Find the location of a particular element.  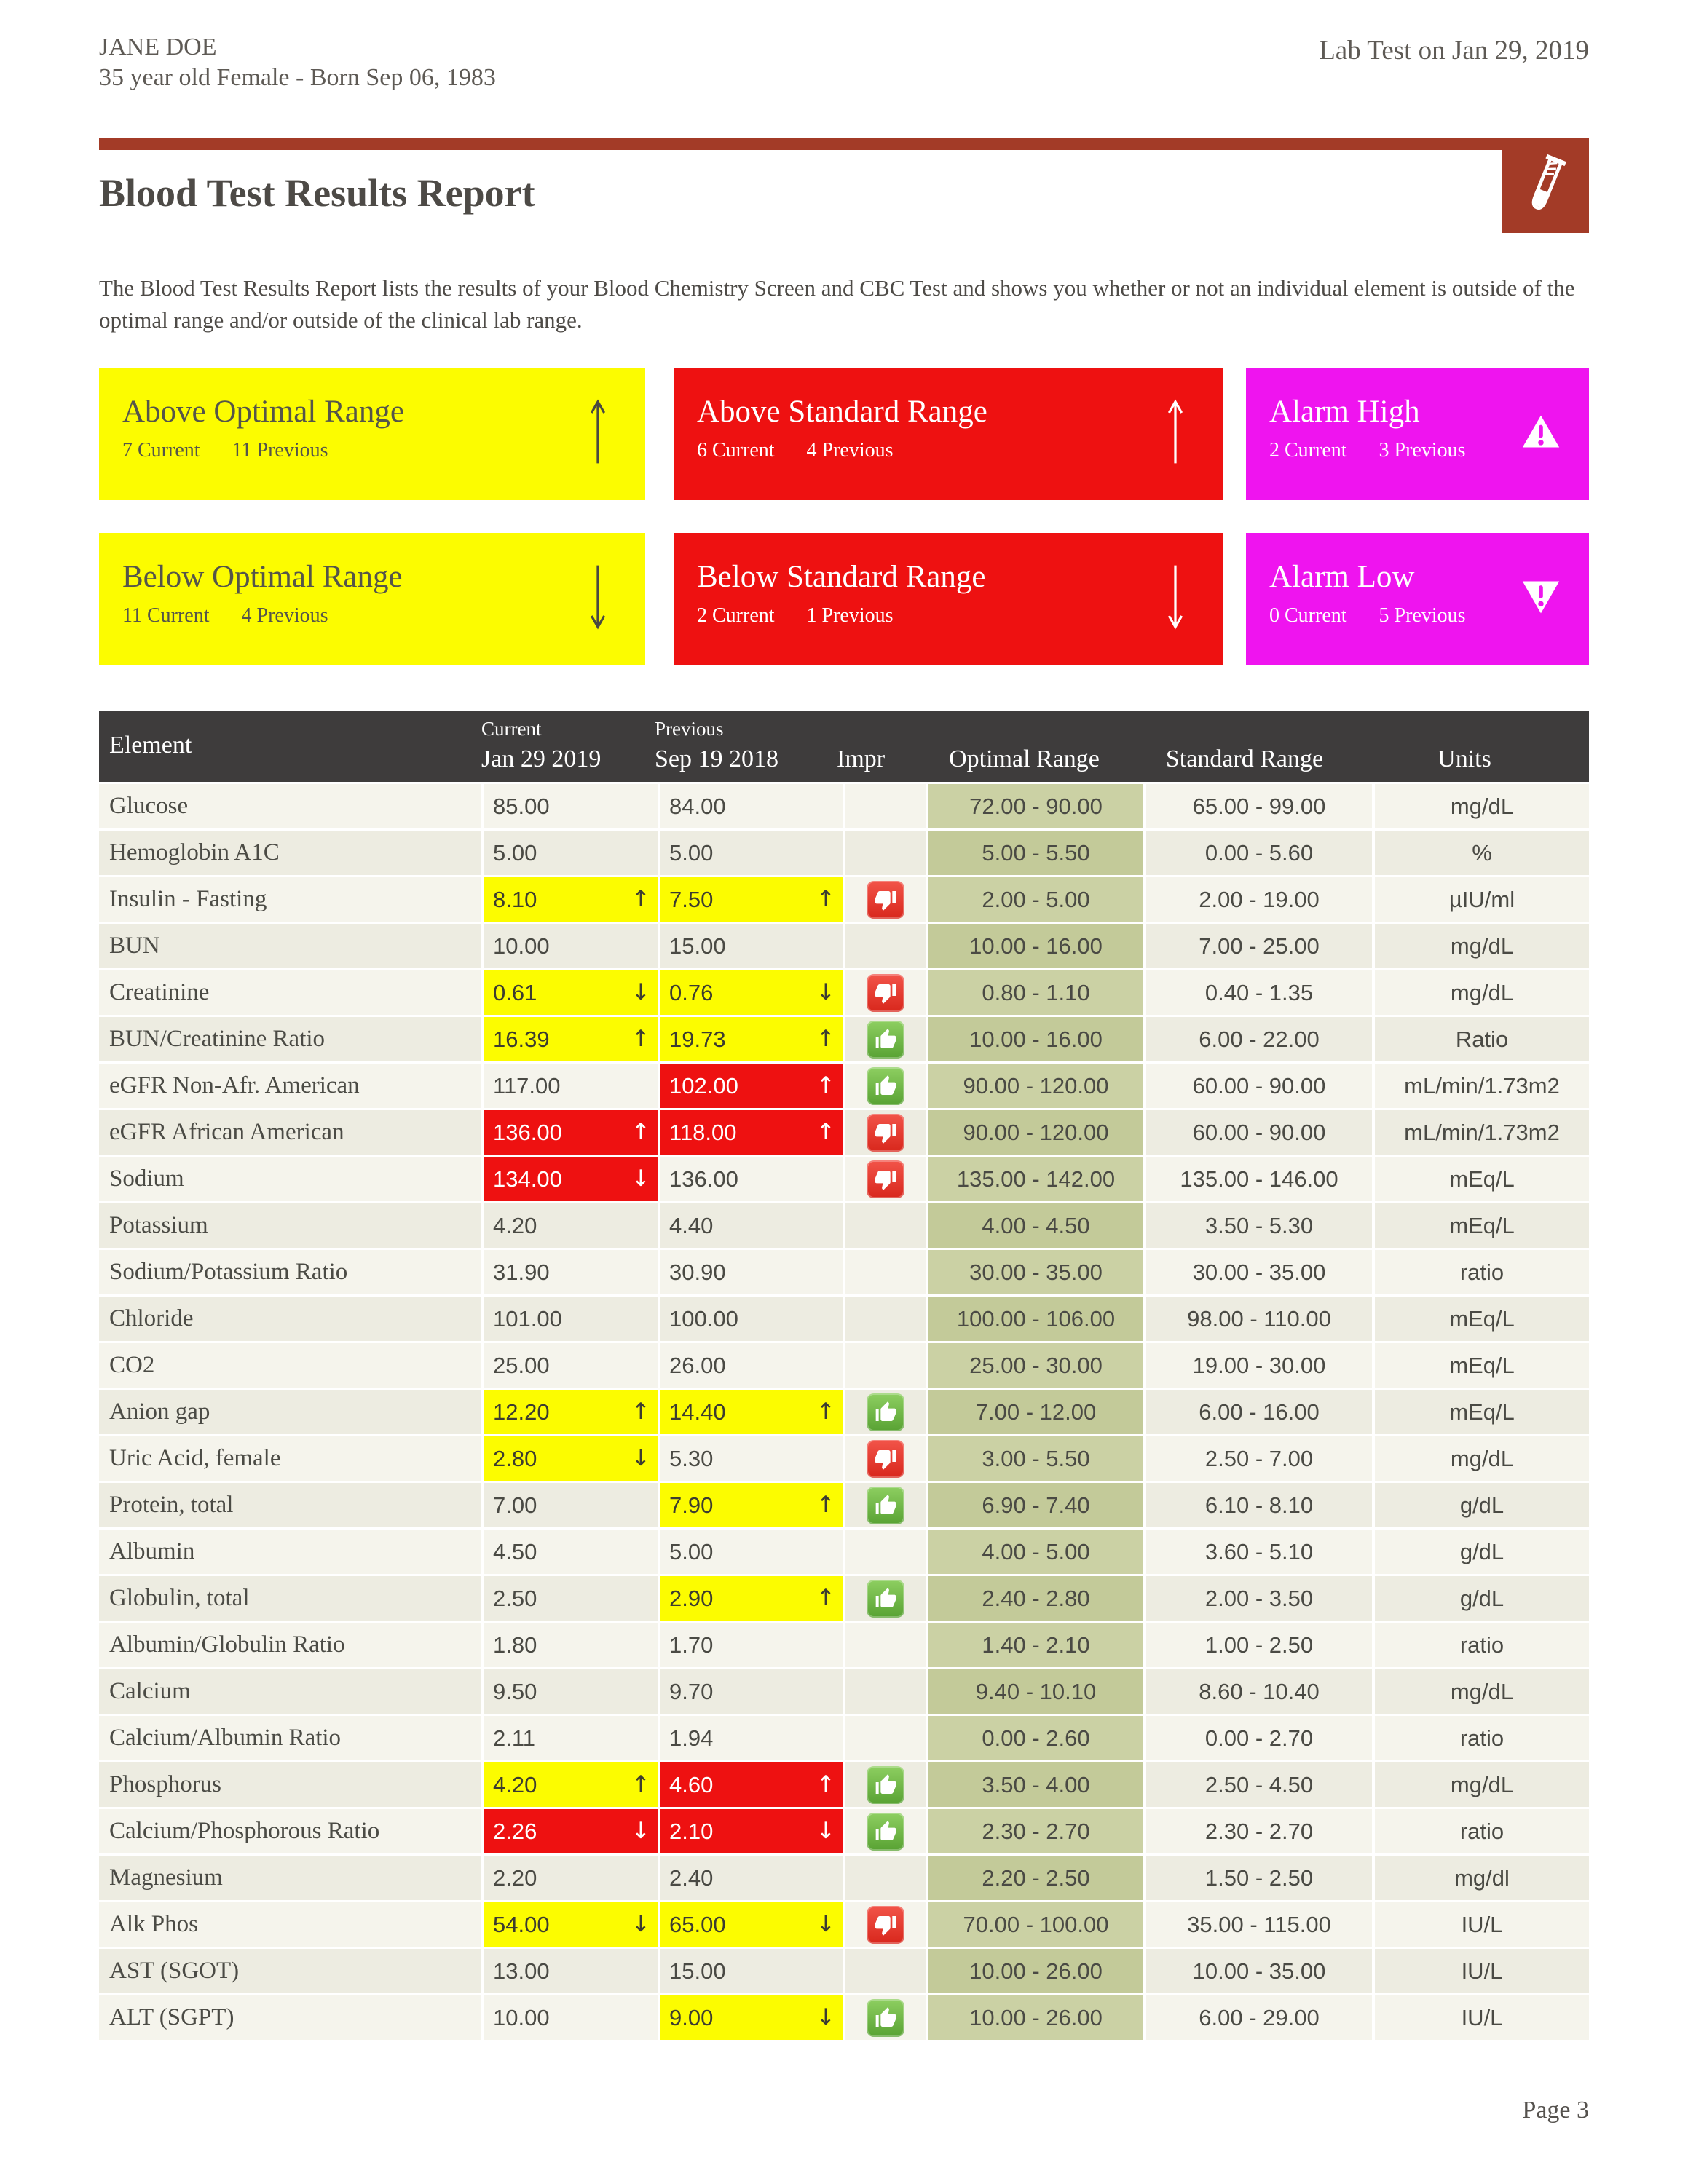

previous-value: 5.30 is located at coordinates (691, 1458).